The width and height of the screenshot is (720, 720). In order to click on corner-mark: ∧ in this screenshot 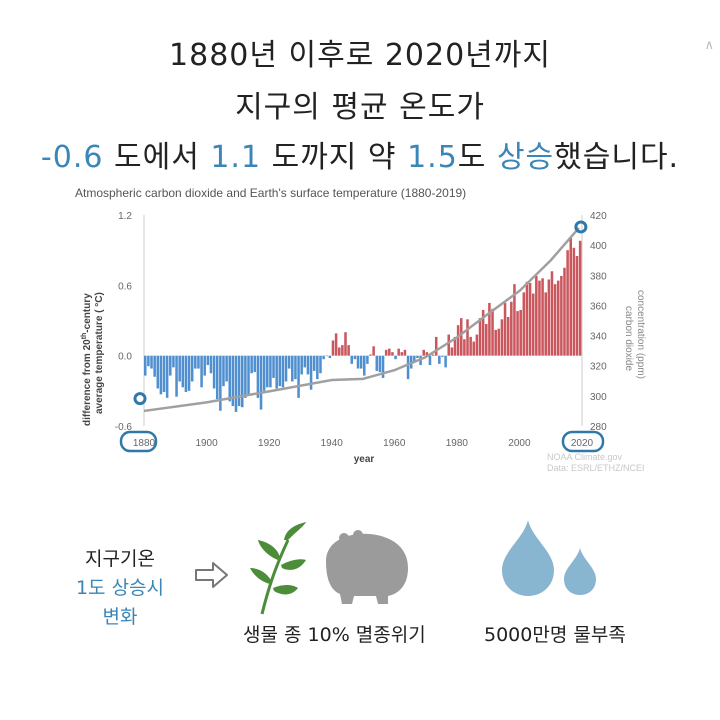, I will do `click(709, 45)`.